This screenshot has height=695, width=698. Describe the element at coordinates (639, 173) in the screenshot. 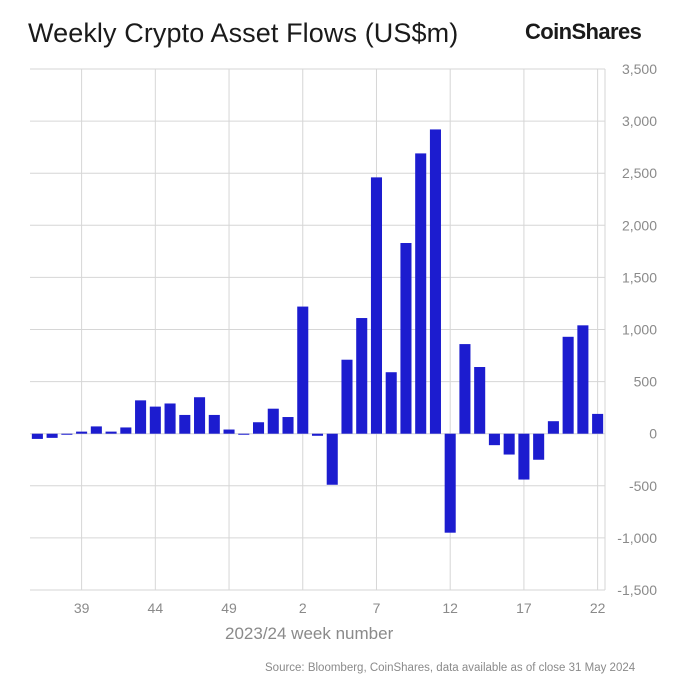

I see `y-tick-label: 2,500` at that location.